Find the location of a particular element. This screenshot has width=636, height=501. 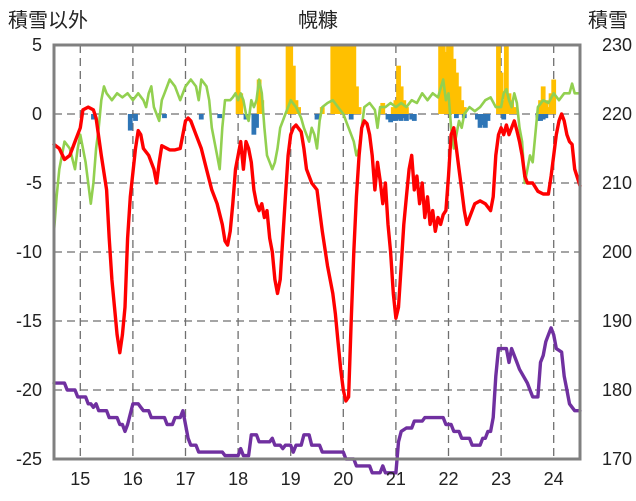

y-tick-label: -25 is located at coordinates (29, 459).